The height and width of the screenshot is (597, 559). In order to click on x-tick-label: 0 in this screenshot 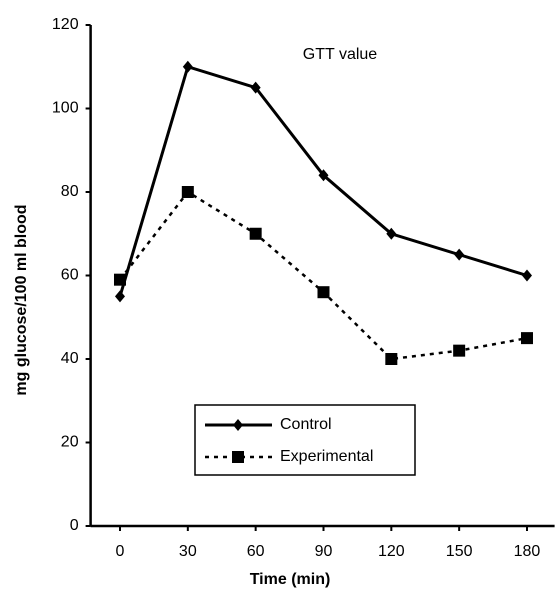, I will do `click(120, 551)`.